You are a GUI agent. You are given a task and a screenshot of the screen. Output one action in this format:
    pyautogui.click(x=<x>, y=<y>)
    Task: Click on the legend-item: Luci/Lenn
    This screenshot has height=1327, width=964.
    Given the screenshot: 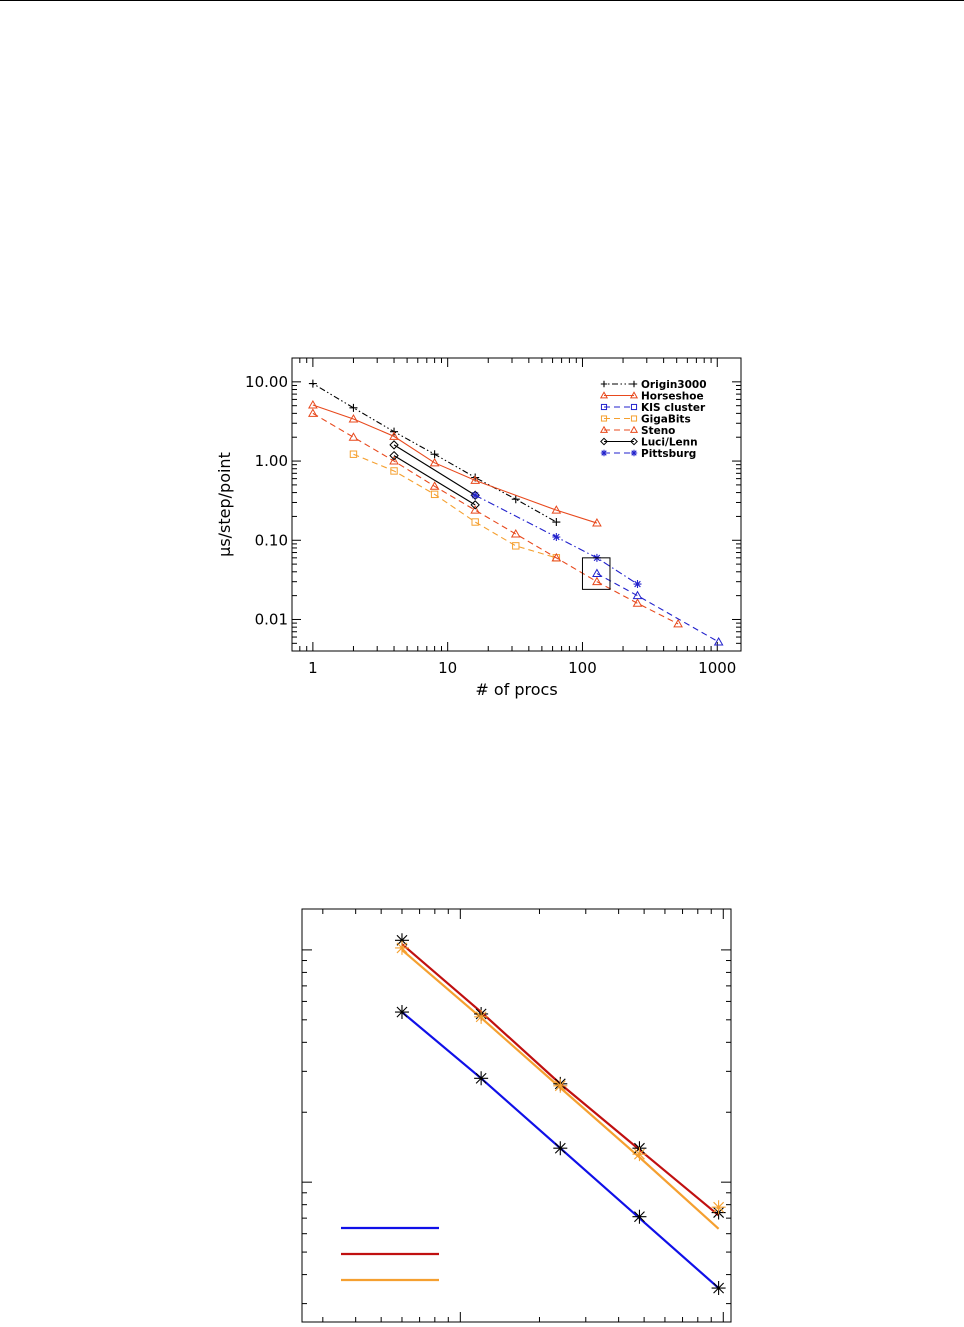 What is the action you would take?
    pyautogui.click(x=649, y=443)
    